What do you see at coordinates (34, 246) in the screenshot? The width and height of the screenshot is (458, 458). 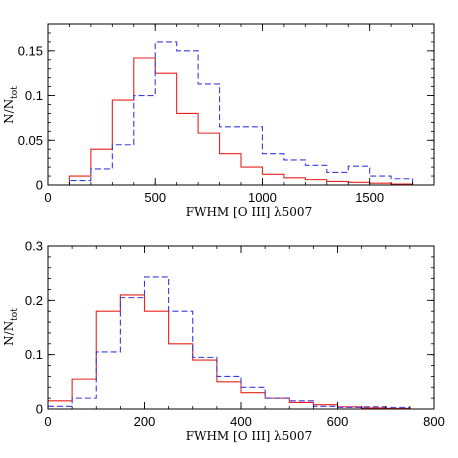 I see `y-tick-label: 0.3` at bounding box center [34, 246].